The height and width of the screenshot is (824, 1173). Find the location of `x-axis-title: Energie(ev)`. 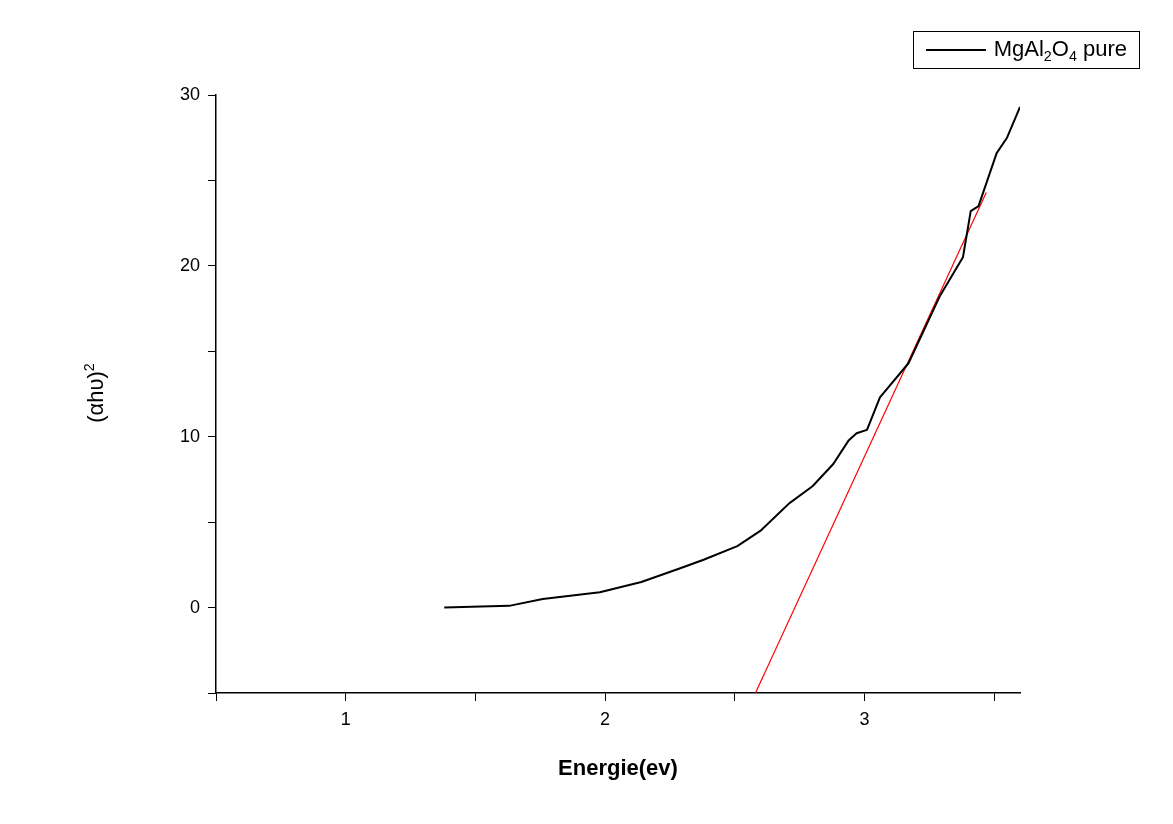

x-axis-title: Energie(ev) is located at coordinates (618, 768).